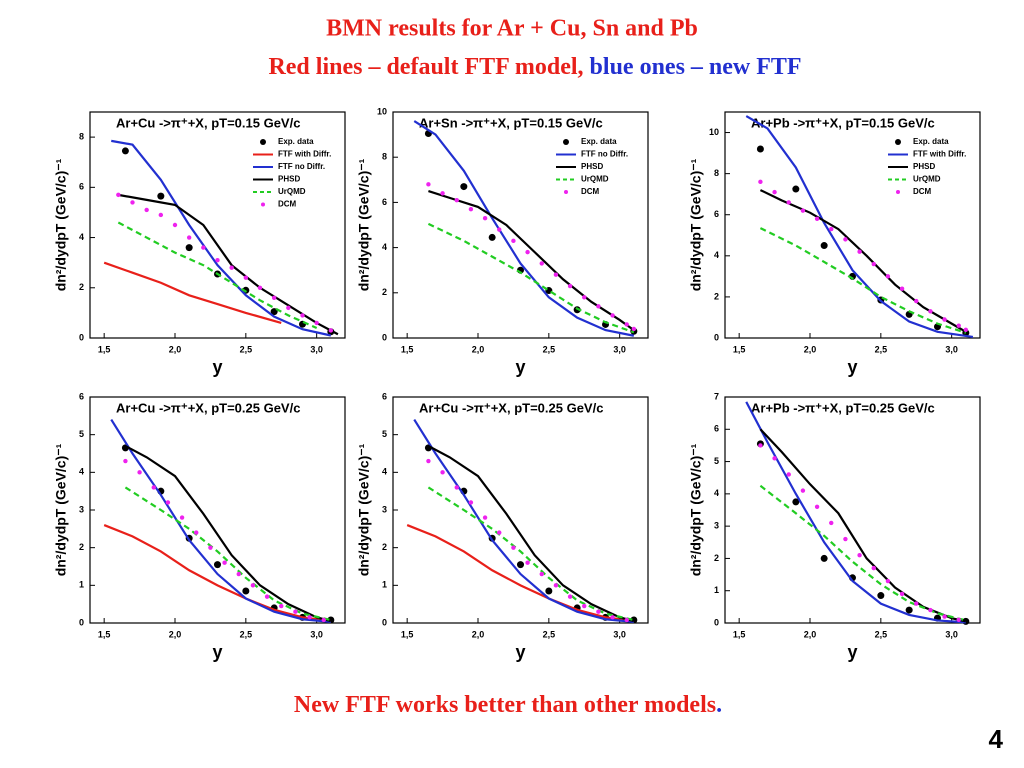  What do you see at coordinates (604, 154) in the screenshot?
I see `legend-label: FTF no Diffr.` at bounding box center [604, 154].